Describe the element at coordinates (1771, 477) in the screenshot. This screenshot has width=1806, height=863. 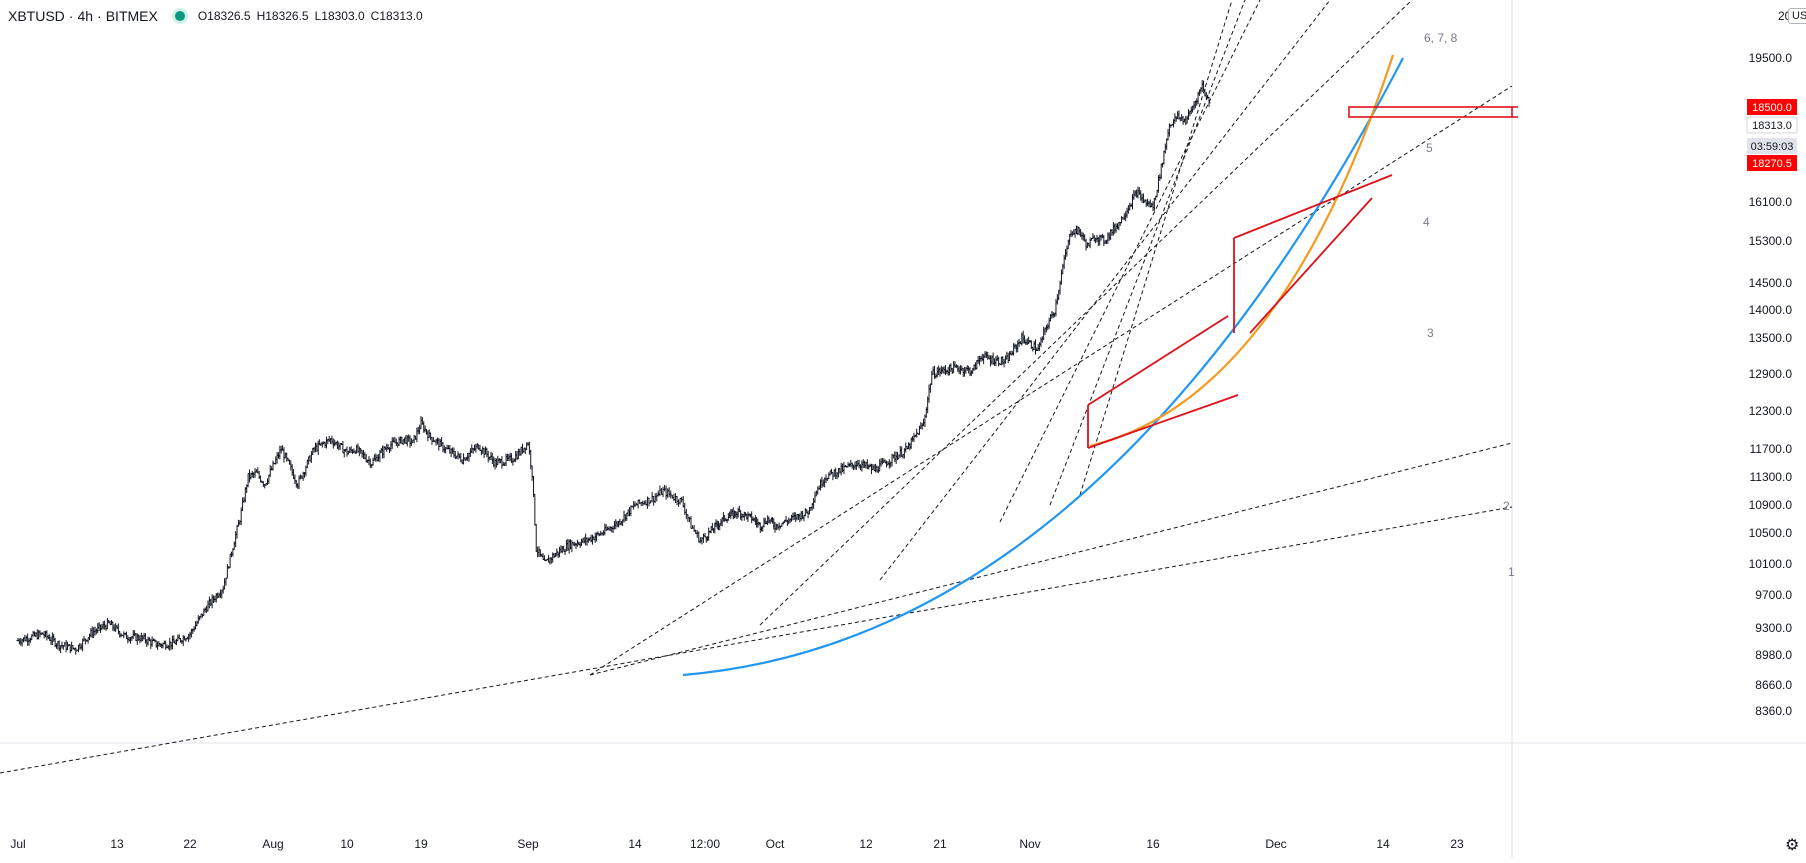
I see `price-tick-label: 11300.0` at that location.